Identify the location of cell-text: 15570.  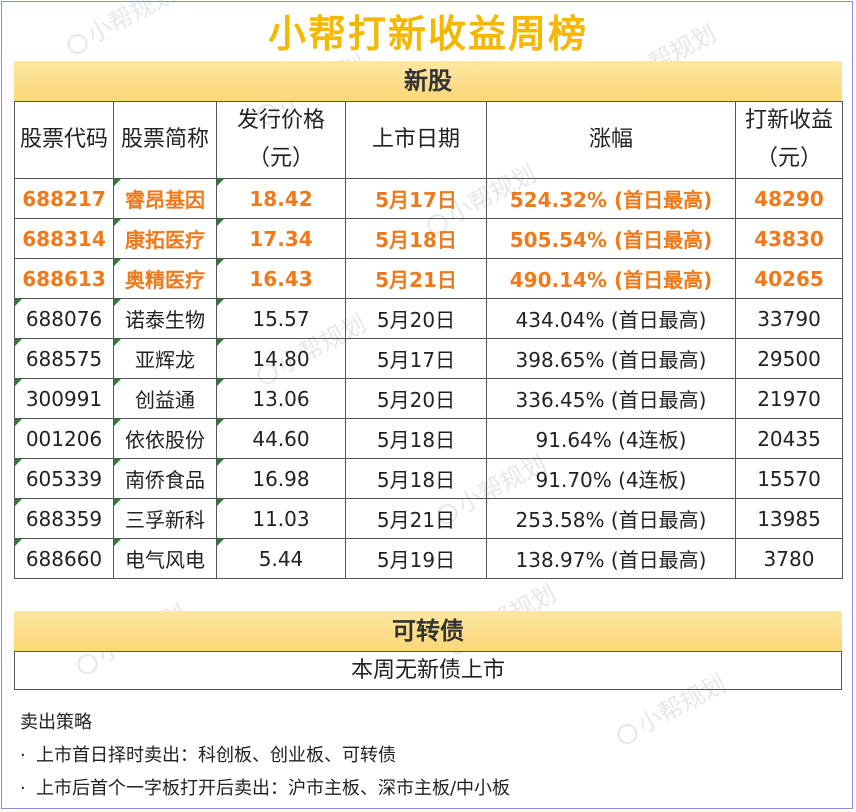
(789, 478).